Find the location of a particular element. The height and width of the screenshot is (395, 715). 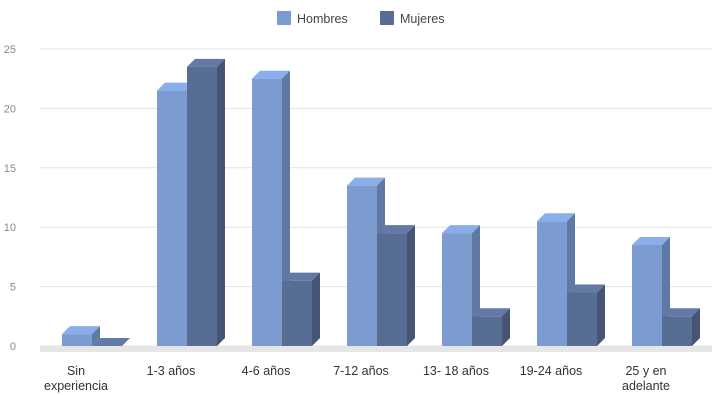

x-tick-label: Sin experiencia is located at coordinates (76, 378).